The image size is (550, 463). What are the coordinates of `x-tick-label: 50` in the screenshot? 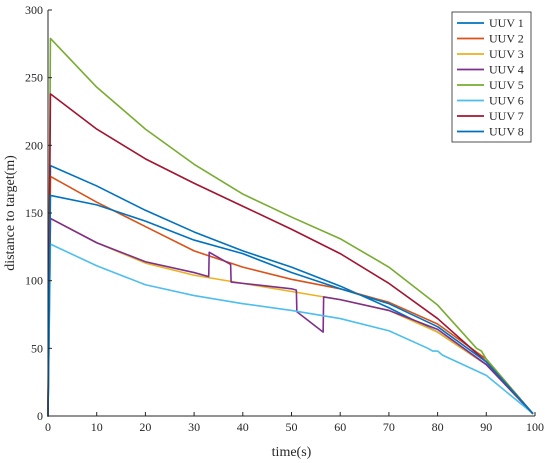 It's located at (292, 427).